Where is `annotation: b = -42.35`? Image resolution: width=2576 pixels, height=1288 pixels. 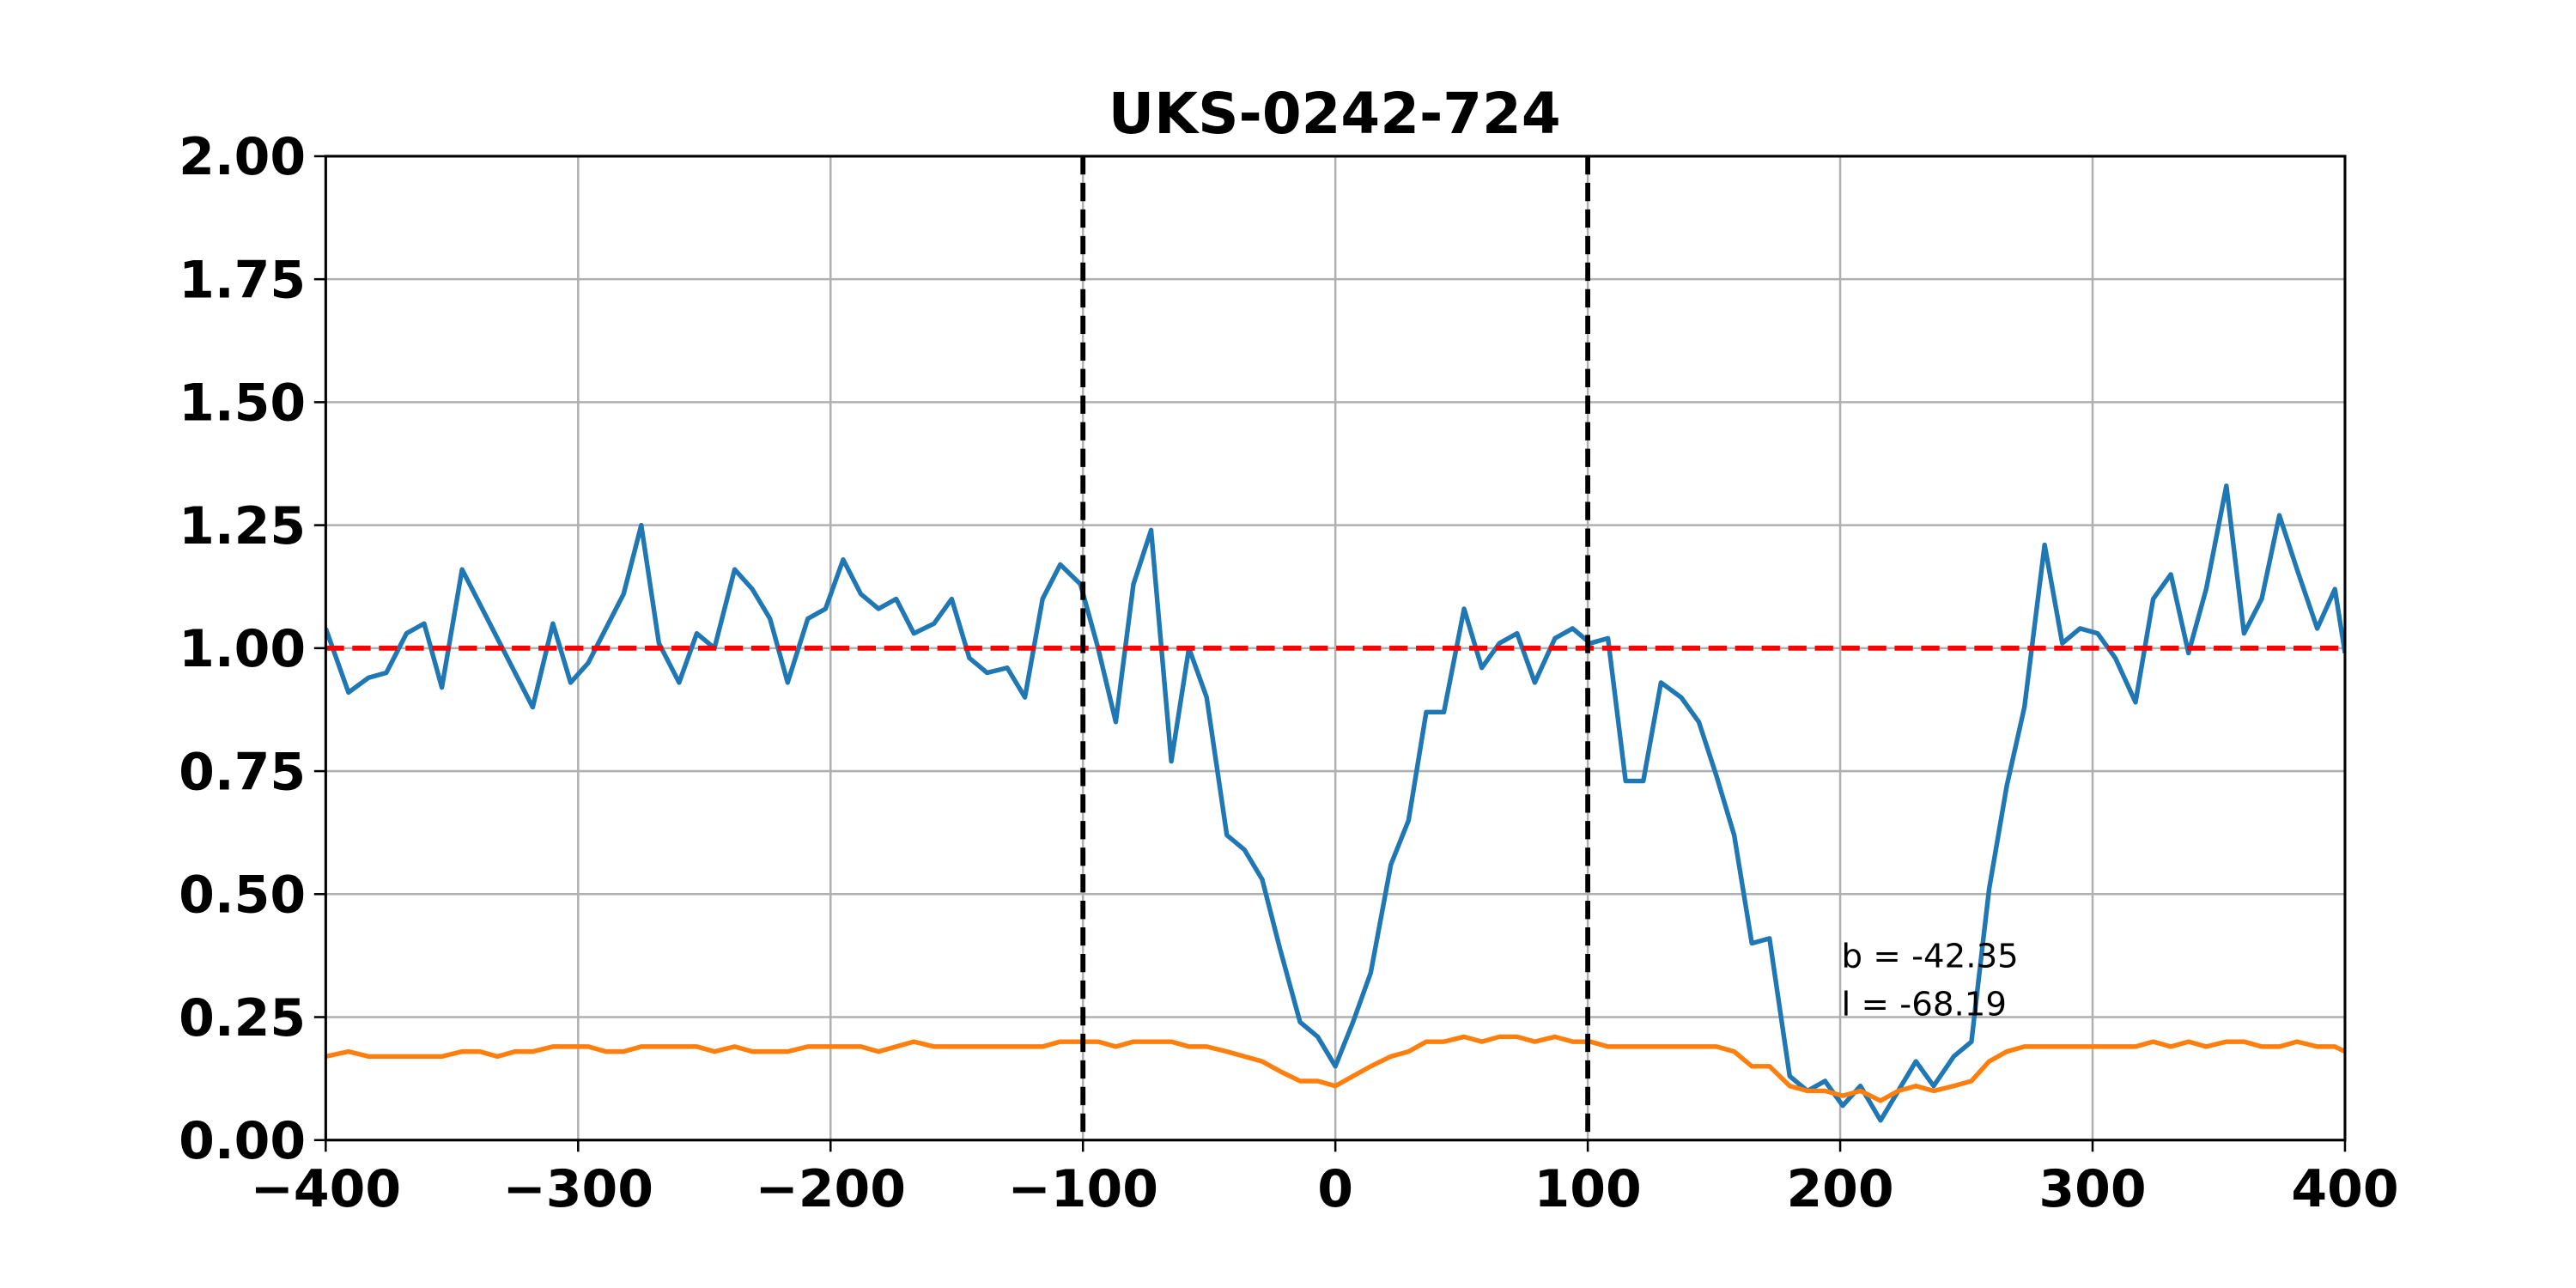 annotation: b = -42.35 is located at coordinates (1931, 956).